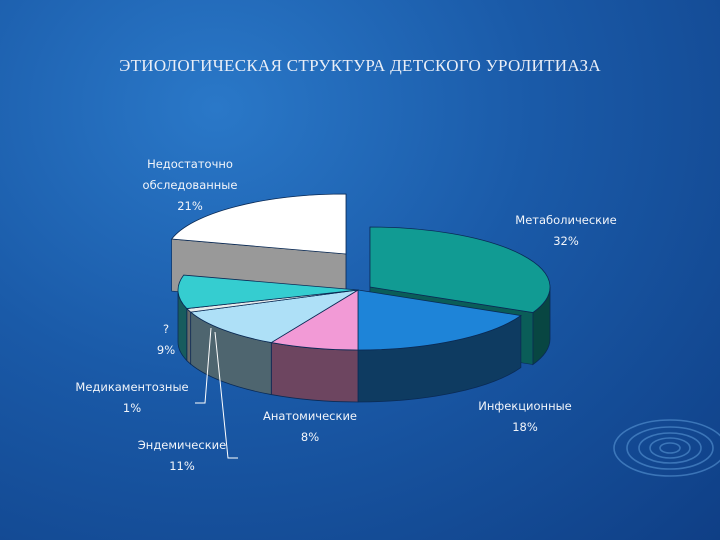 The width and height of the screenshot is (720, 540). I want to click on pie-slice-, so click(268, 291).